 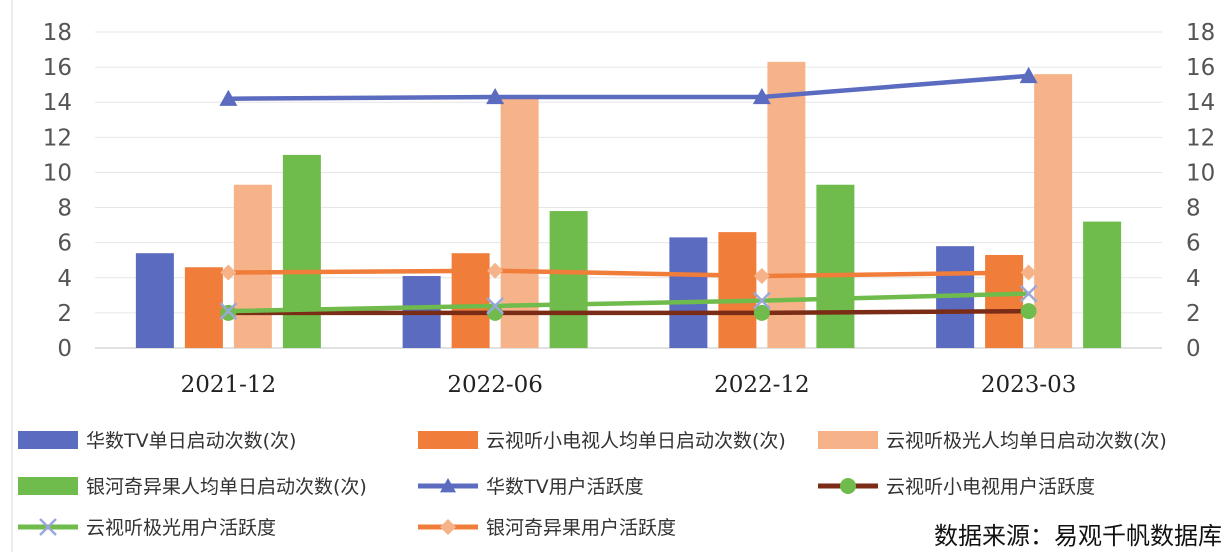 What do you see at coordinates (1200, 138) in the screenshot?
I see `y-right-tick-label: 12` at bounding box center [1200, 138].